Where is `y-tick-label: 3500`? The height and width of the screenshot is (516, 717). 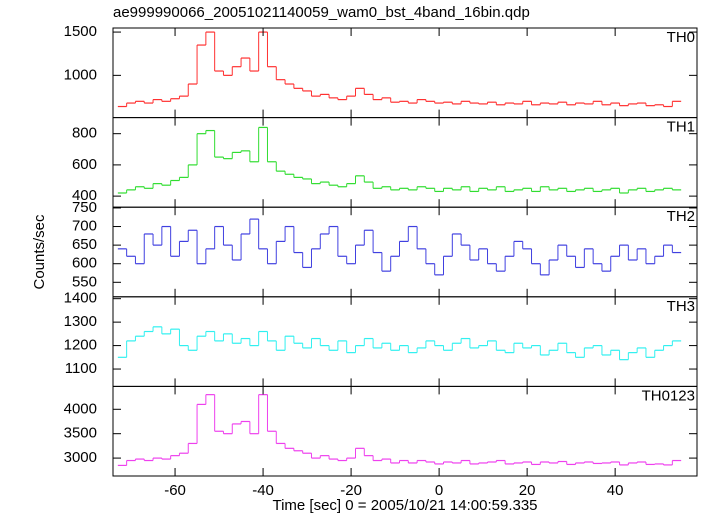 y-tick-label: 3500 is located at coordinates (80, 433).